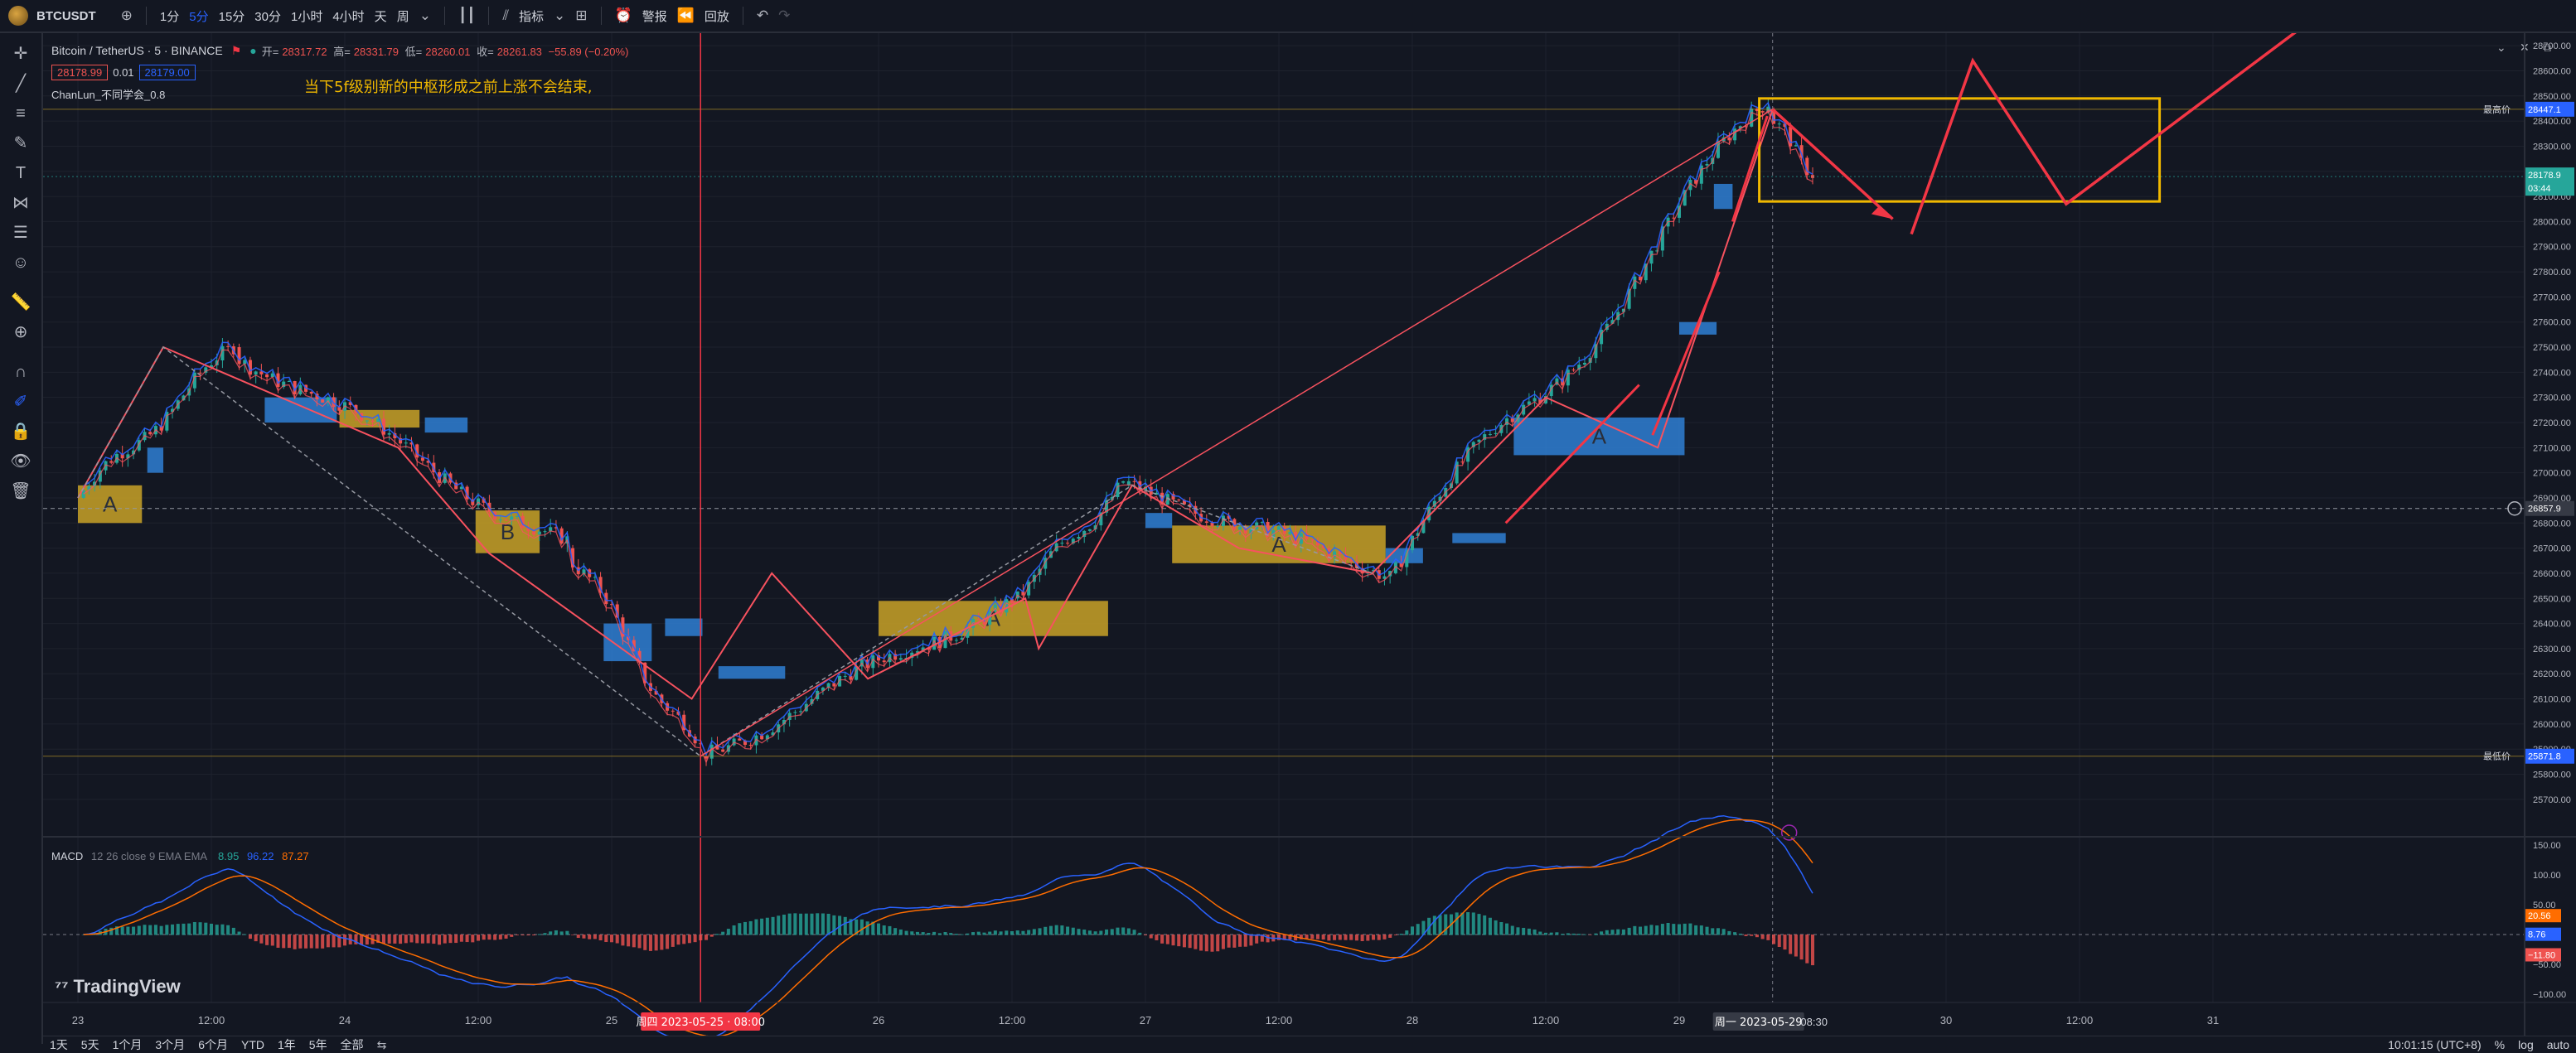 The height and width of the screenshot is (1053, 2576). What do you see at coordinates (2526, 1044) in the screenshot?
I see `log-toggle: log` at bounding box center [2526, 1044].